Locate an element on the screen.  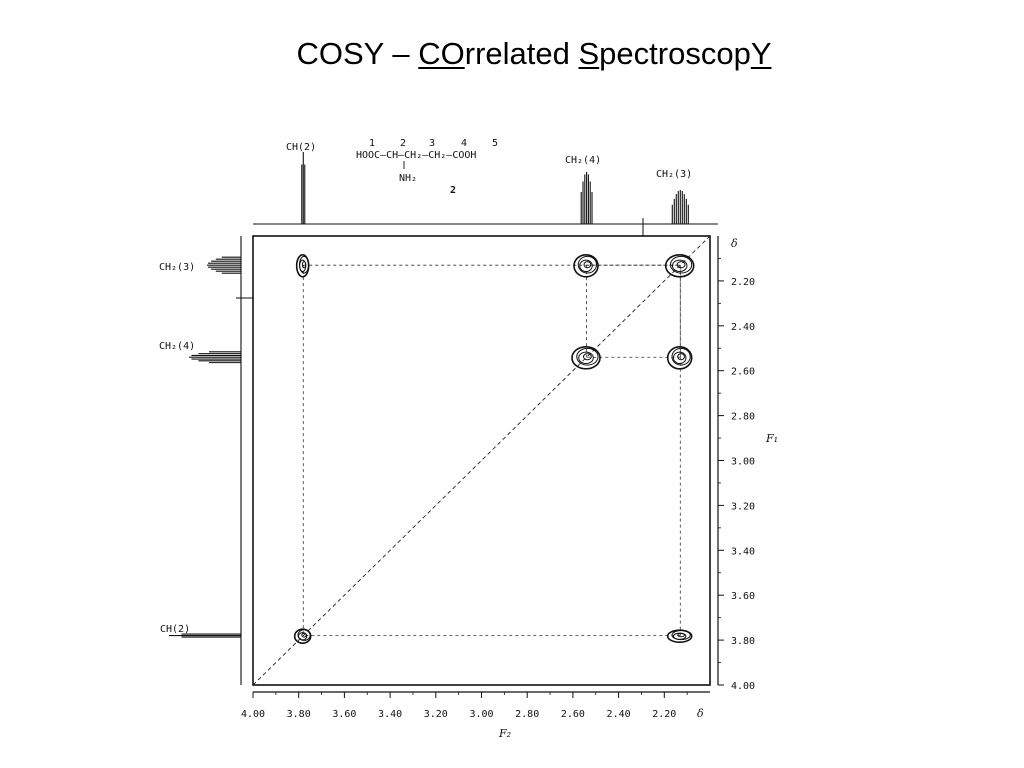
carbon-number-3: 3 is located at coordinates (432, 143).